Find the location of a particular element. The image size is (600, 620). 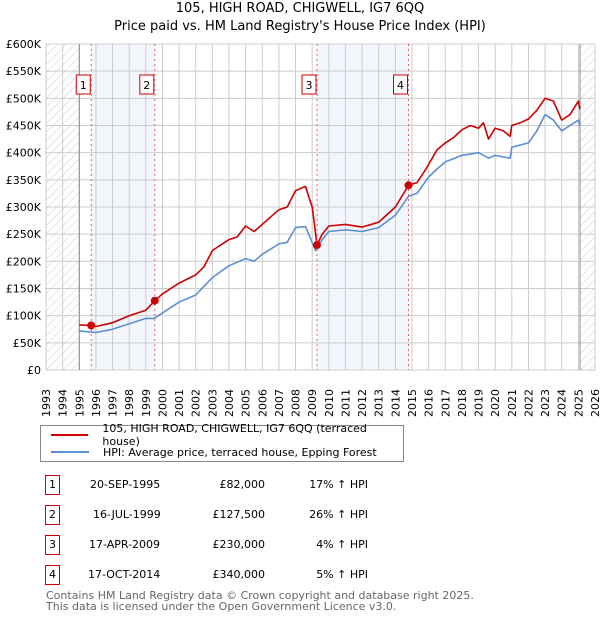

y-tick-label: £450K is located at coordinates (24, 126).